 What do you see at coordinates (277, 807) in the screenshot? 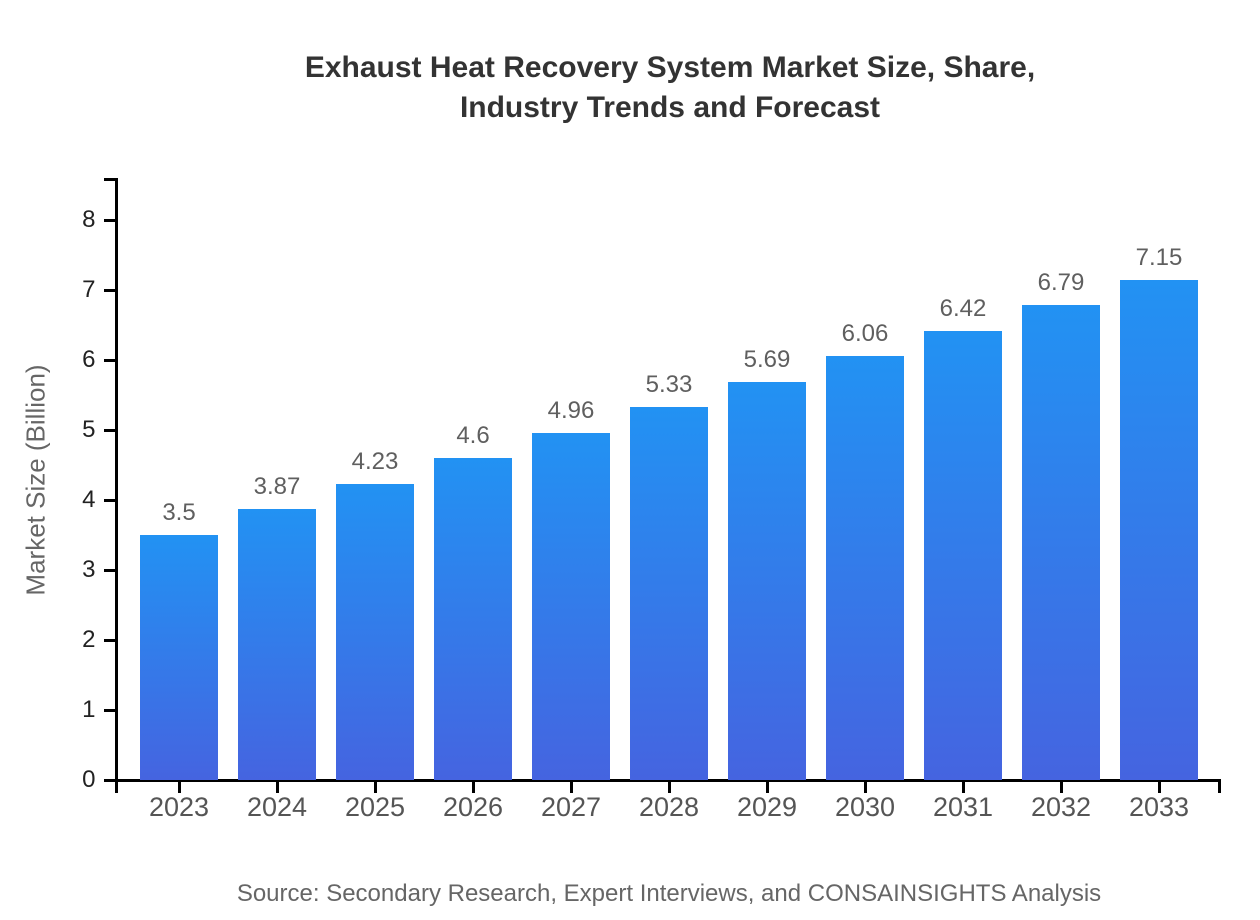
I see `x-tick-label: 2024` at bounding box center [277, 807].